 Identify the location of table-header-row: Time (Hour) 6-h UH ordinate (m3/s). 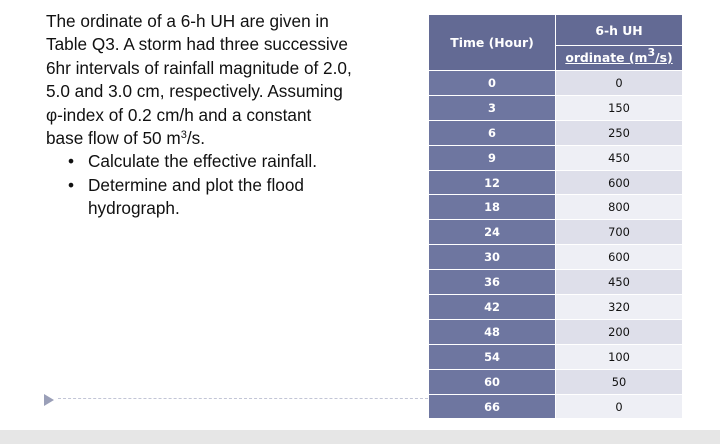
(555, 42).